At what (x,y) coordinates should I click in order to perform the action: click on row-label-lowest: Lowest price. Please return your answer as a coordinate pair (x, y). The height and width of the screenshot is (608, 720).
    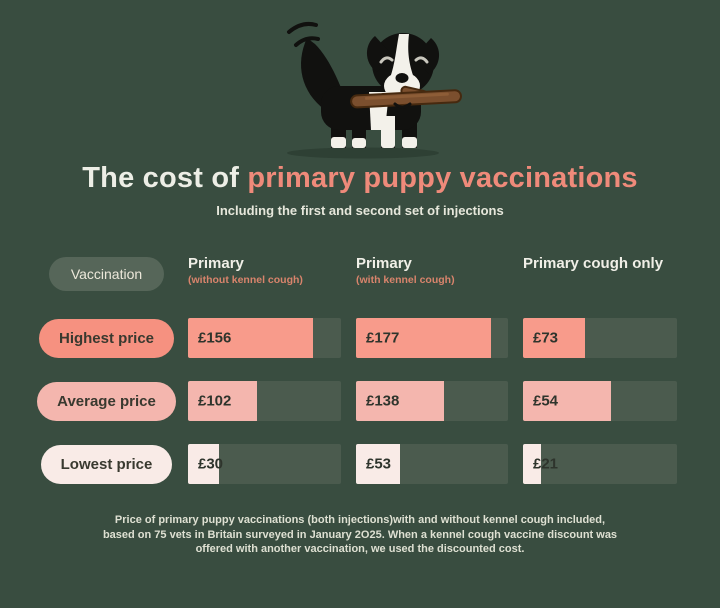
    Looking at the image, I should click on (106, 464).